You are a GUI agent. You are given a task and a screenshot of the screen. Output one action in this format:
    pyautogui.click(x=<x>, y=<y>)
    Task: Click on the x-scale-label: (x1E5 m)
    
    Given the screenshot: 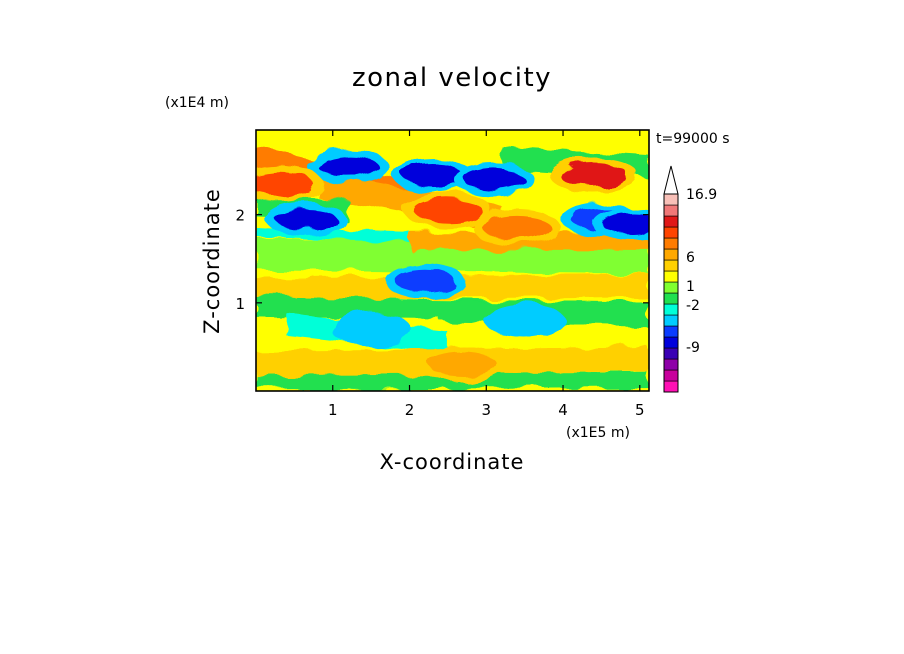 What is the action you would take?
    pyautogui.click(x=598, y=433)
    